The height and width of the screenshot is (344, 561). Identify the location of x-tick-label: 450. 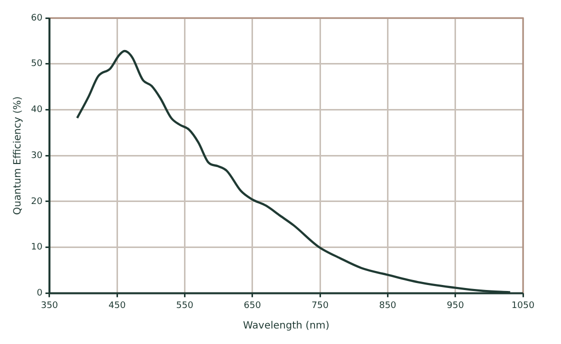
(117, 305).